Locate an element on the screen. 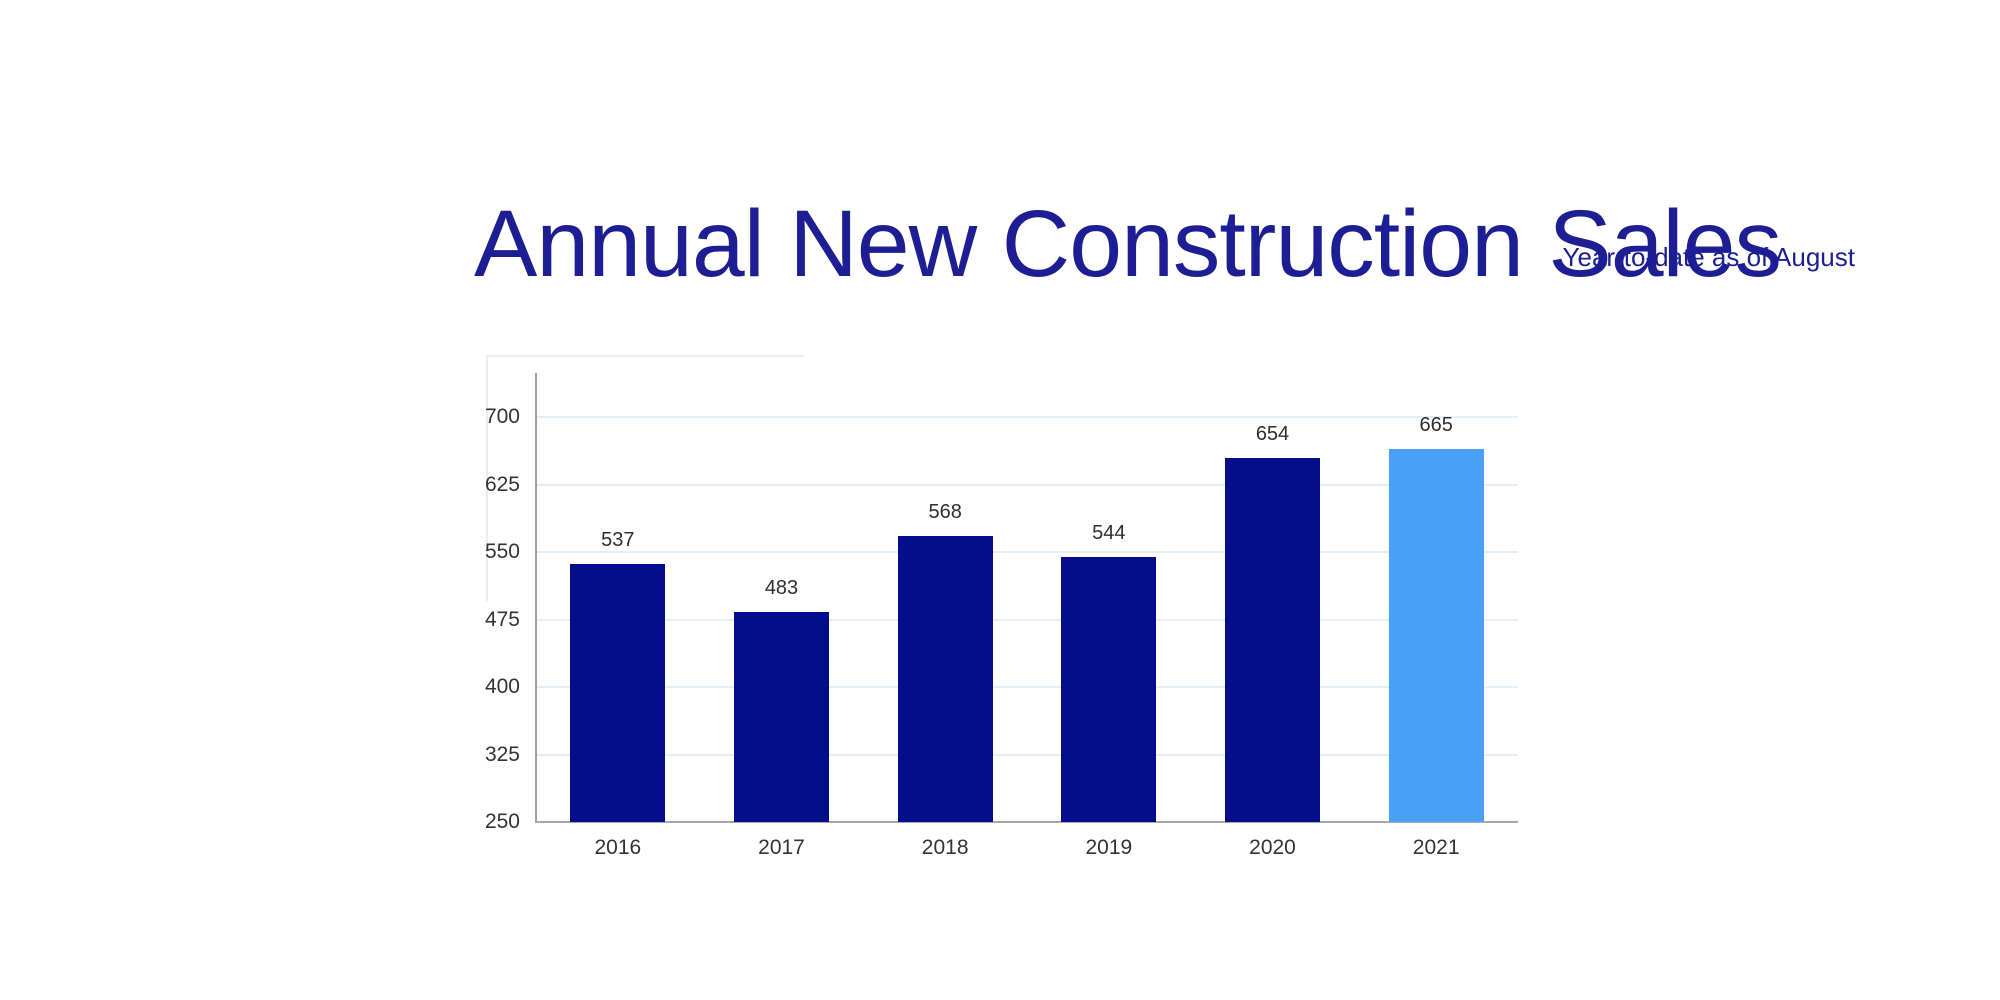 The image size is (2000, 1000). chart-card-edge-left is located at coordinates (487, 478).